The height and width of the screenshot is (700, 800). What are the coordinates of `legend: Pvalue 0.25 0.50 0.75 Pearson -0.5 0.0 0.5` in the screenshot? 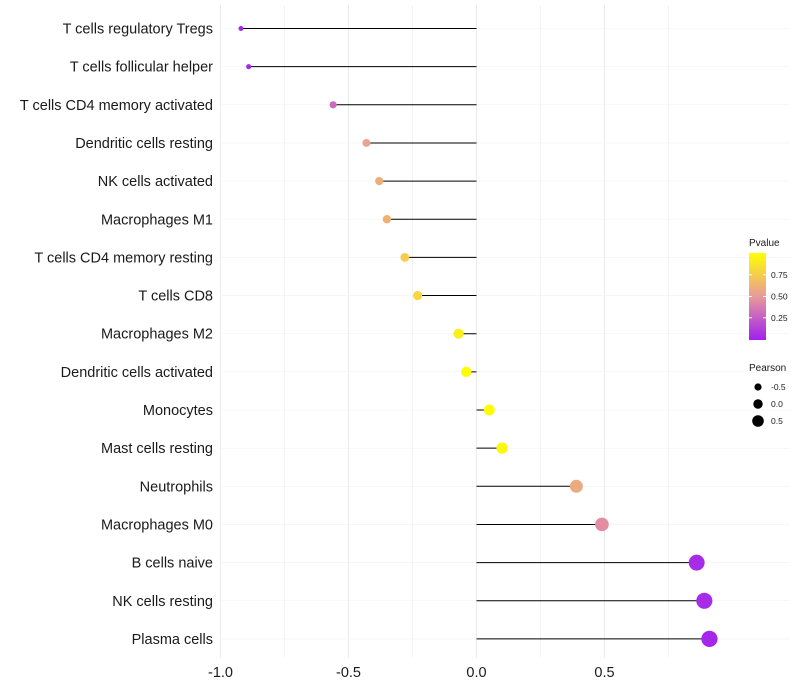 It's located at (768, 332).